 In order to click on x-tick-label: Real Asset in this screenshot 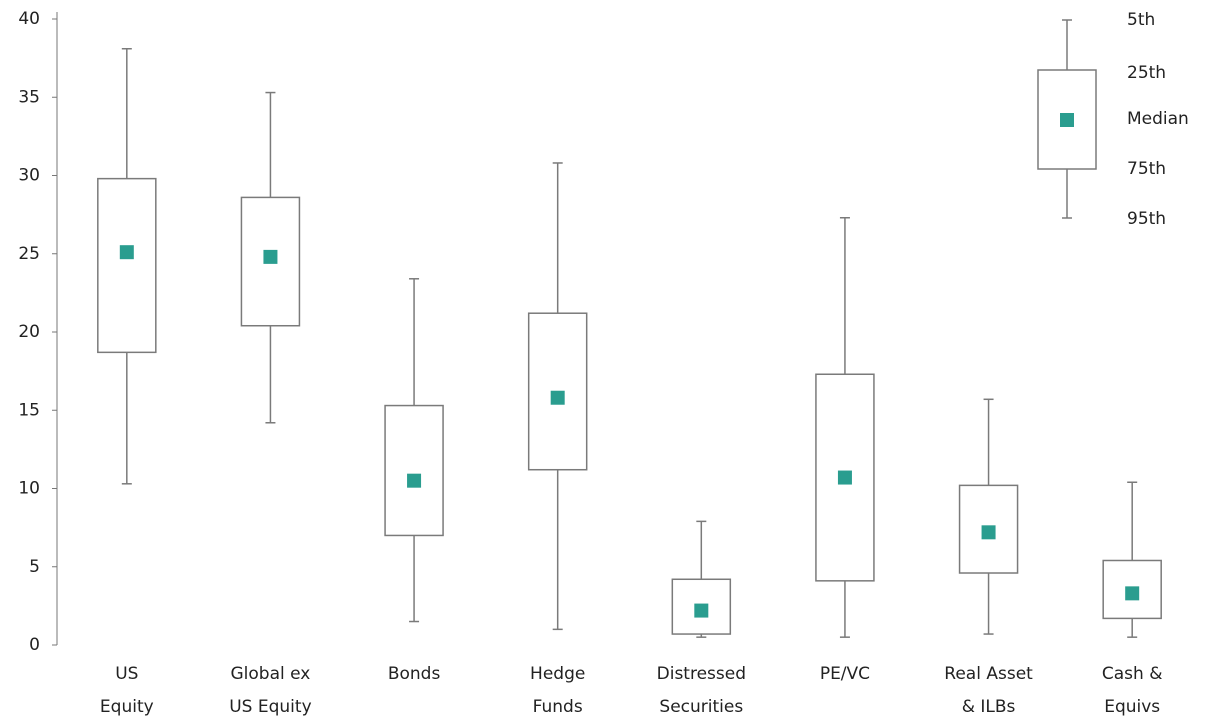, I will do `click(988, 674)`.